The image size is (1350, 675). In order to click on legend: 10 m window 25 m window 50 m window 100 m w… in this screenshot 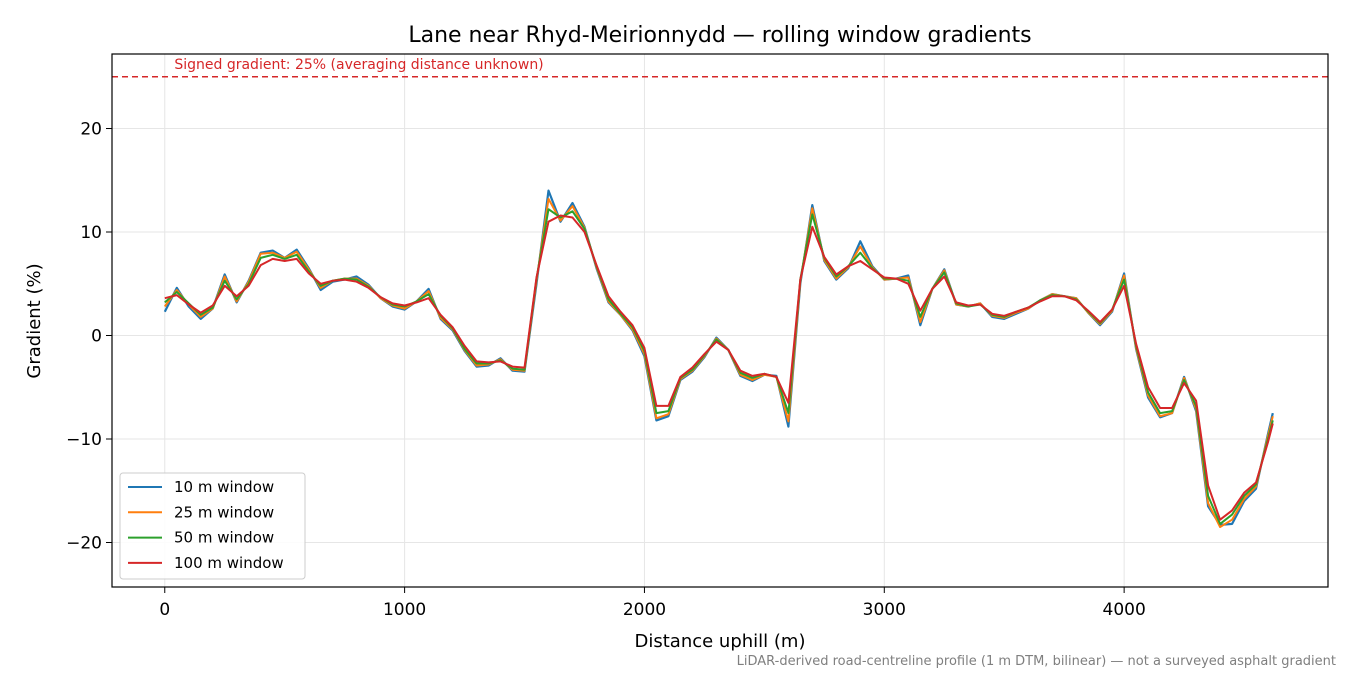, I will do `click(212, 526)`.